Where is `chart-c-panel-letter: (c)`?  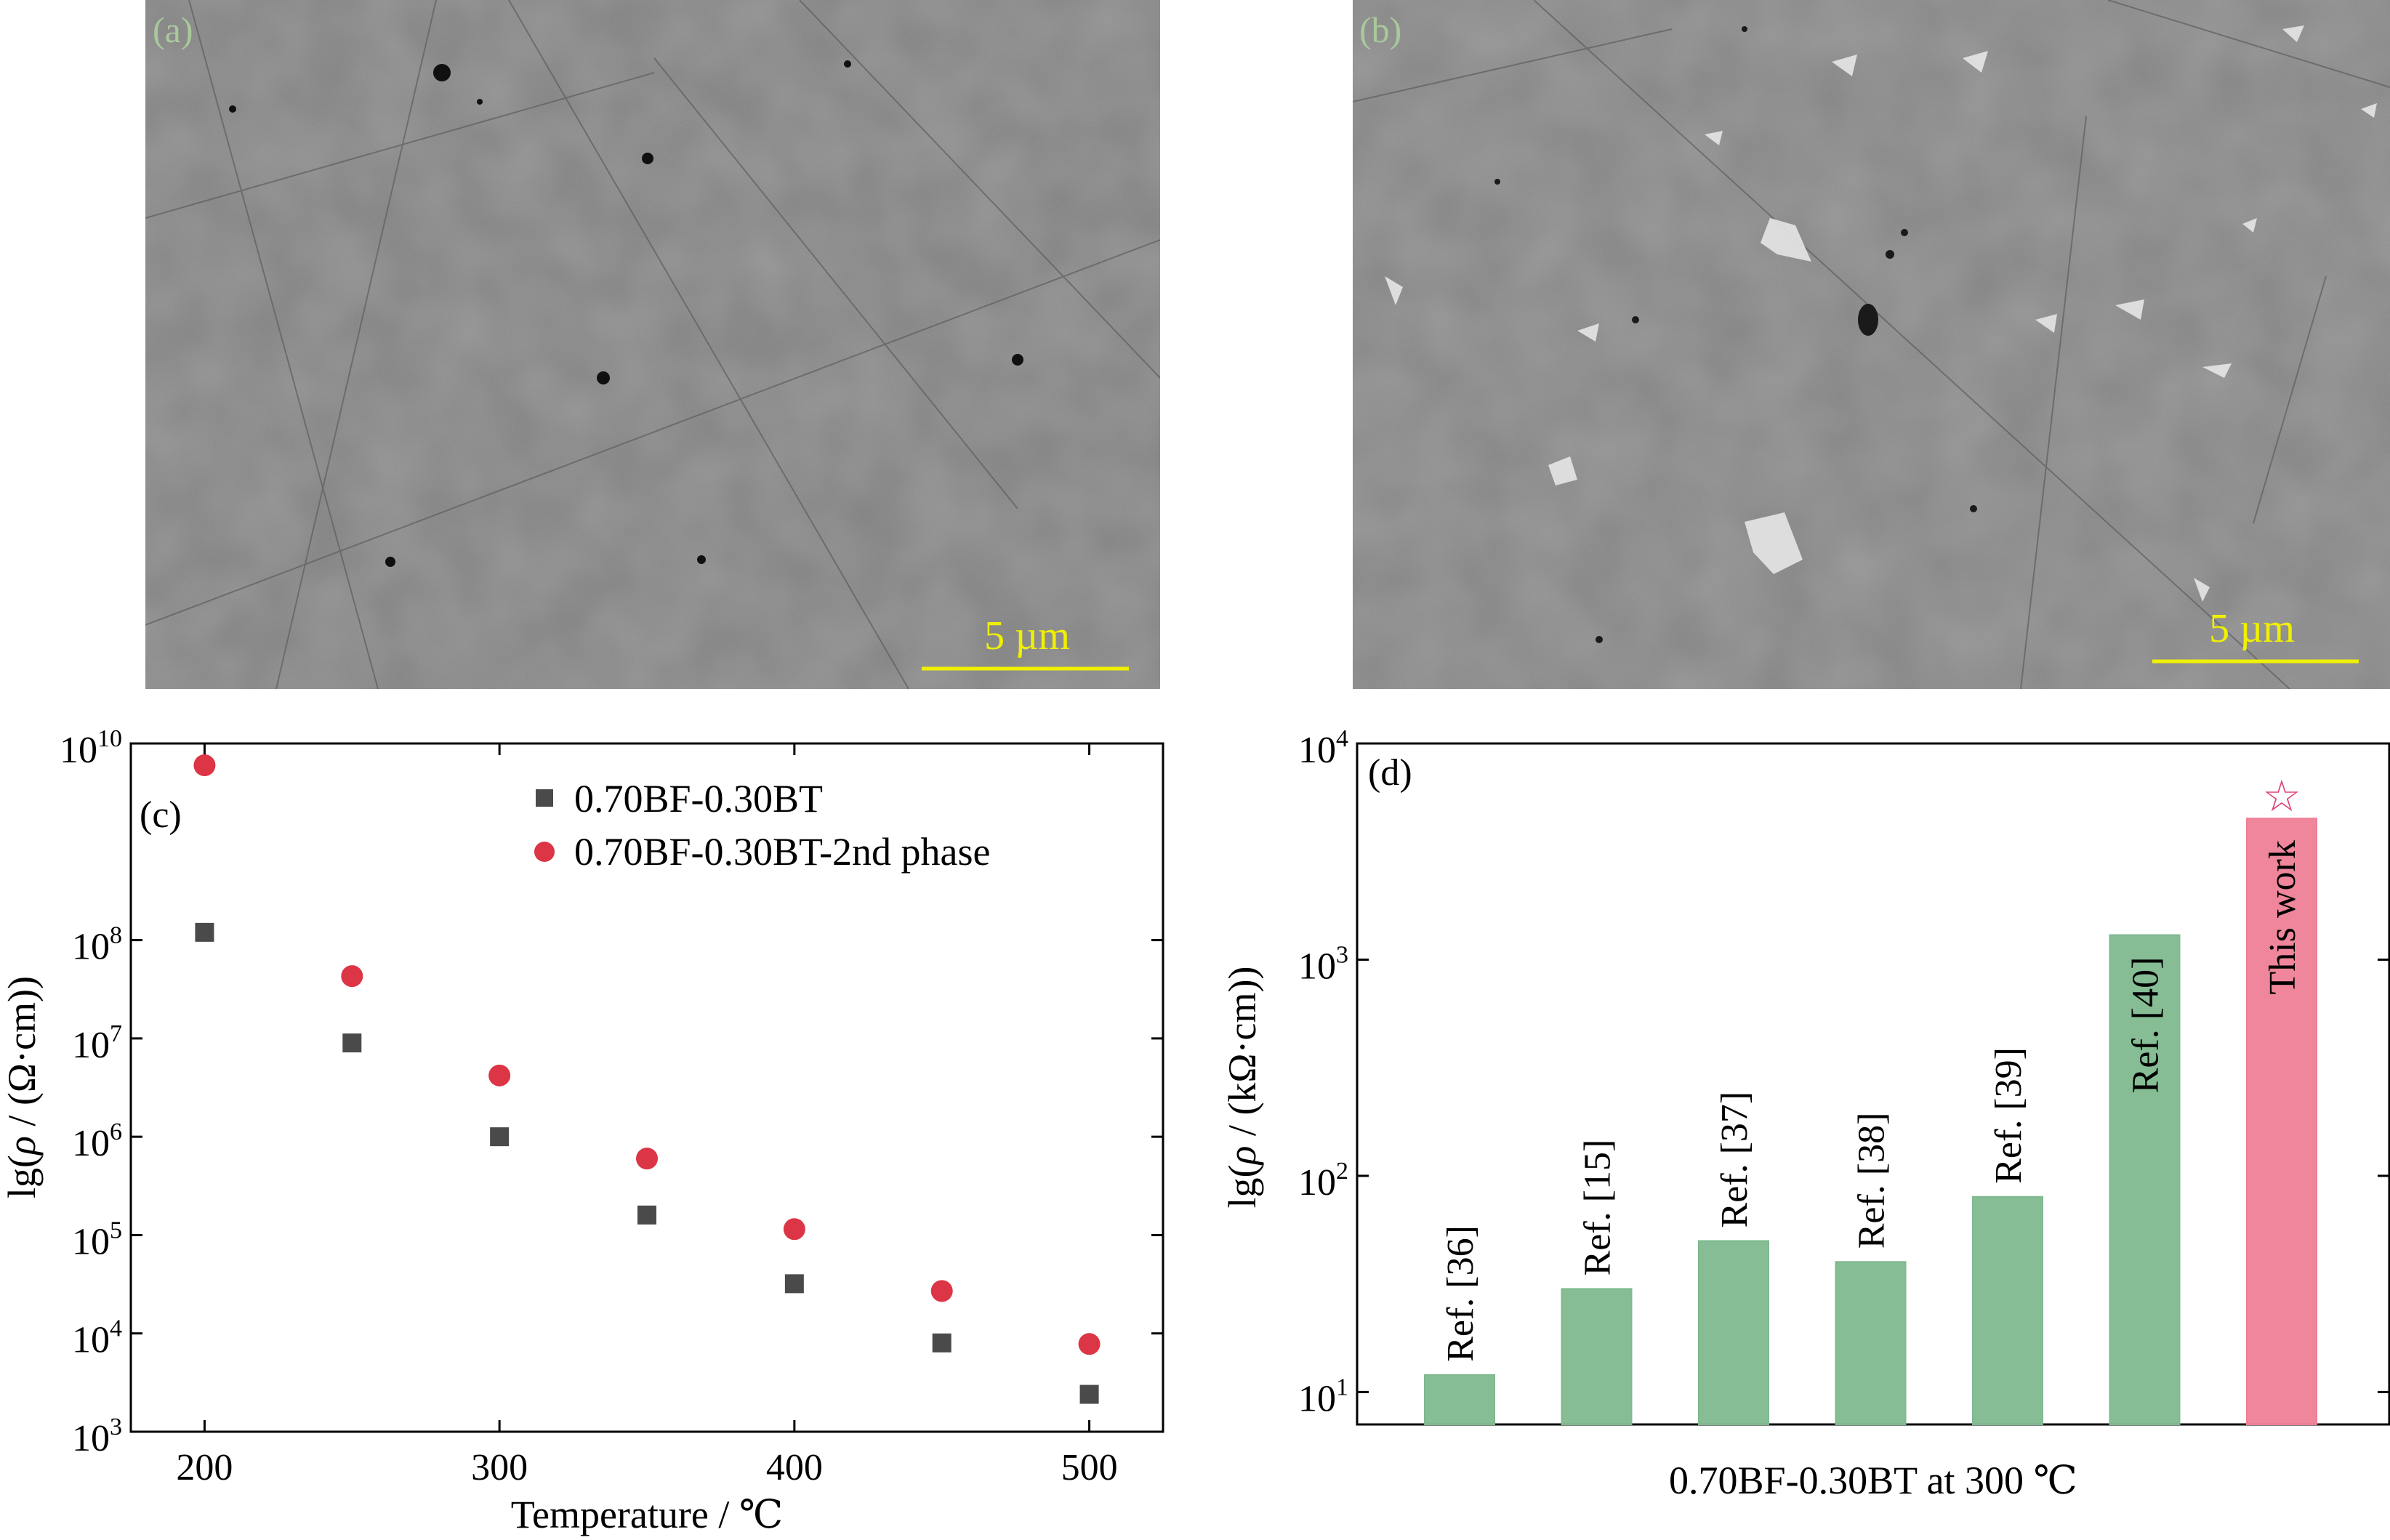 chart-c-panel-letter: (c) is located at coordinates (161, 815).